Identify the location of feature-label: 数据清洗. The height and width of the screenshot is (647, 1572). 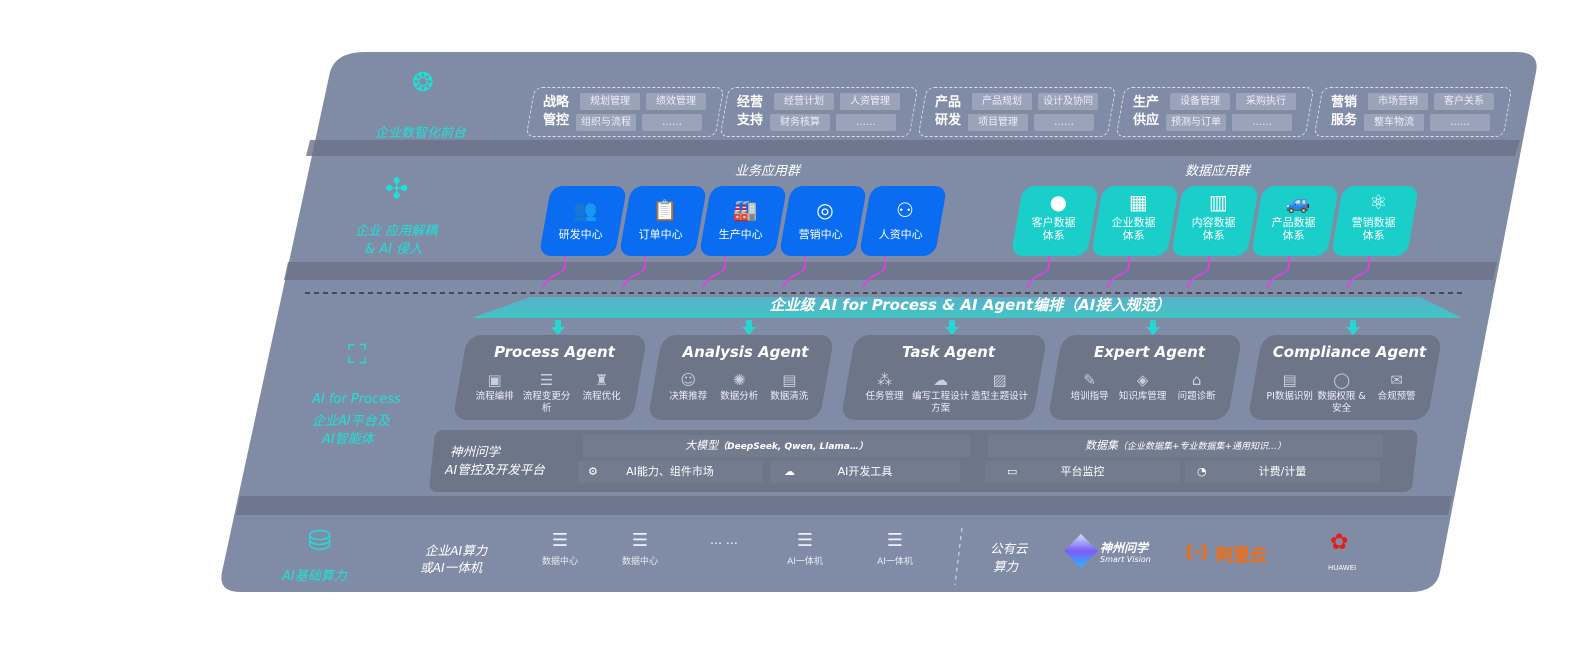
(789, 396).